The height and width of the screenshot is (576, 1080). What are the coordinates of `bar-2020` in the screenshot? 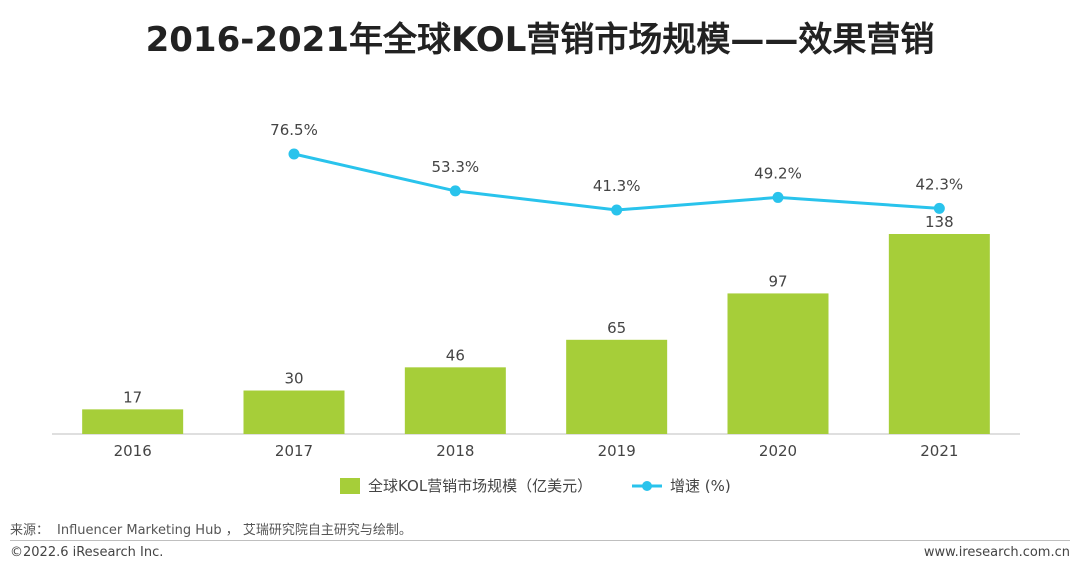 It's located at (778, 363).